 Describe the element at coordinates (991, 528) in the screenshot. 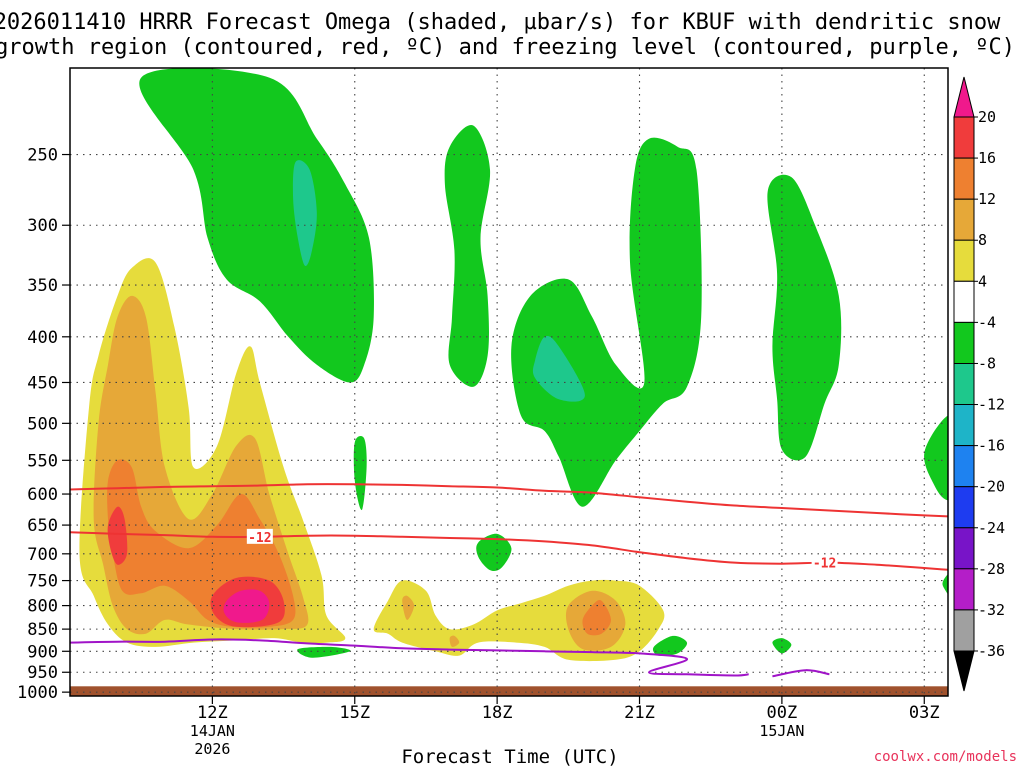

I see `colorbar-label: -24` at that location.